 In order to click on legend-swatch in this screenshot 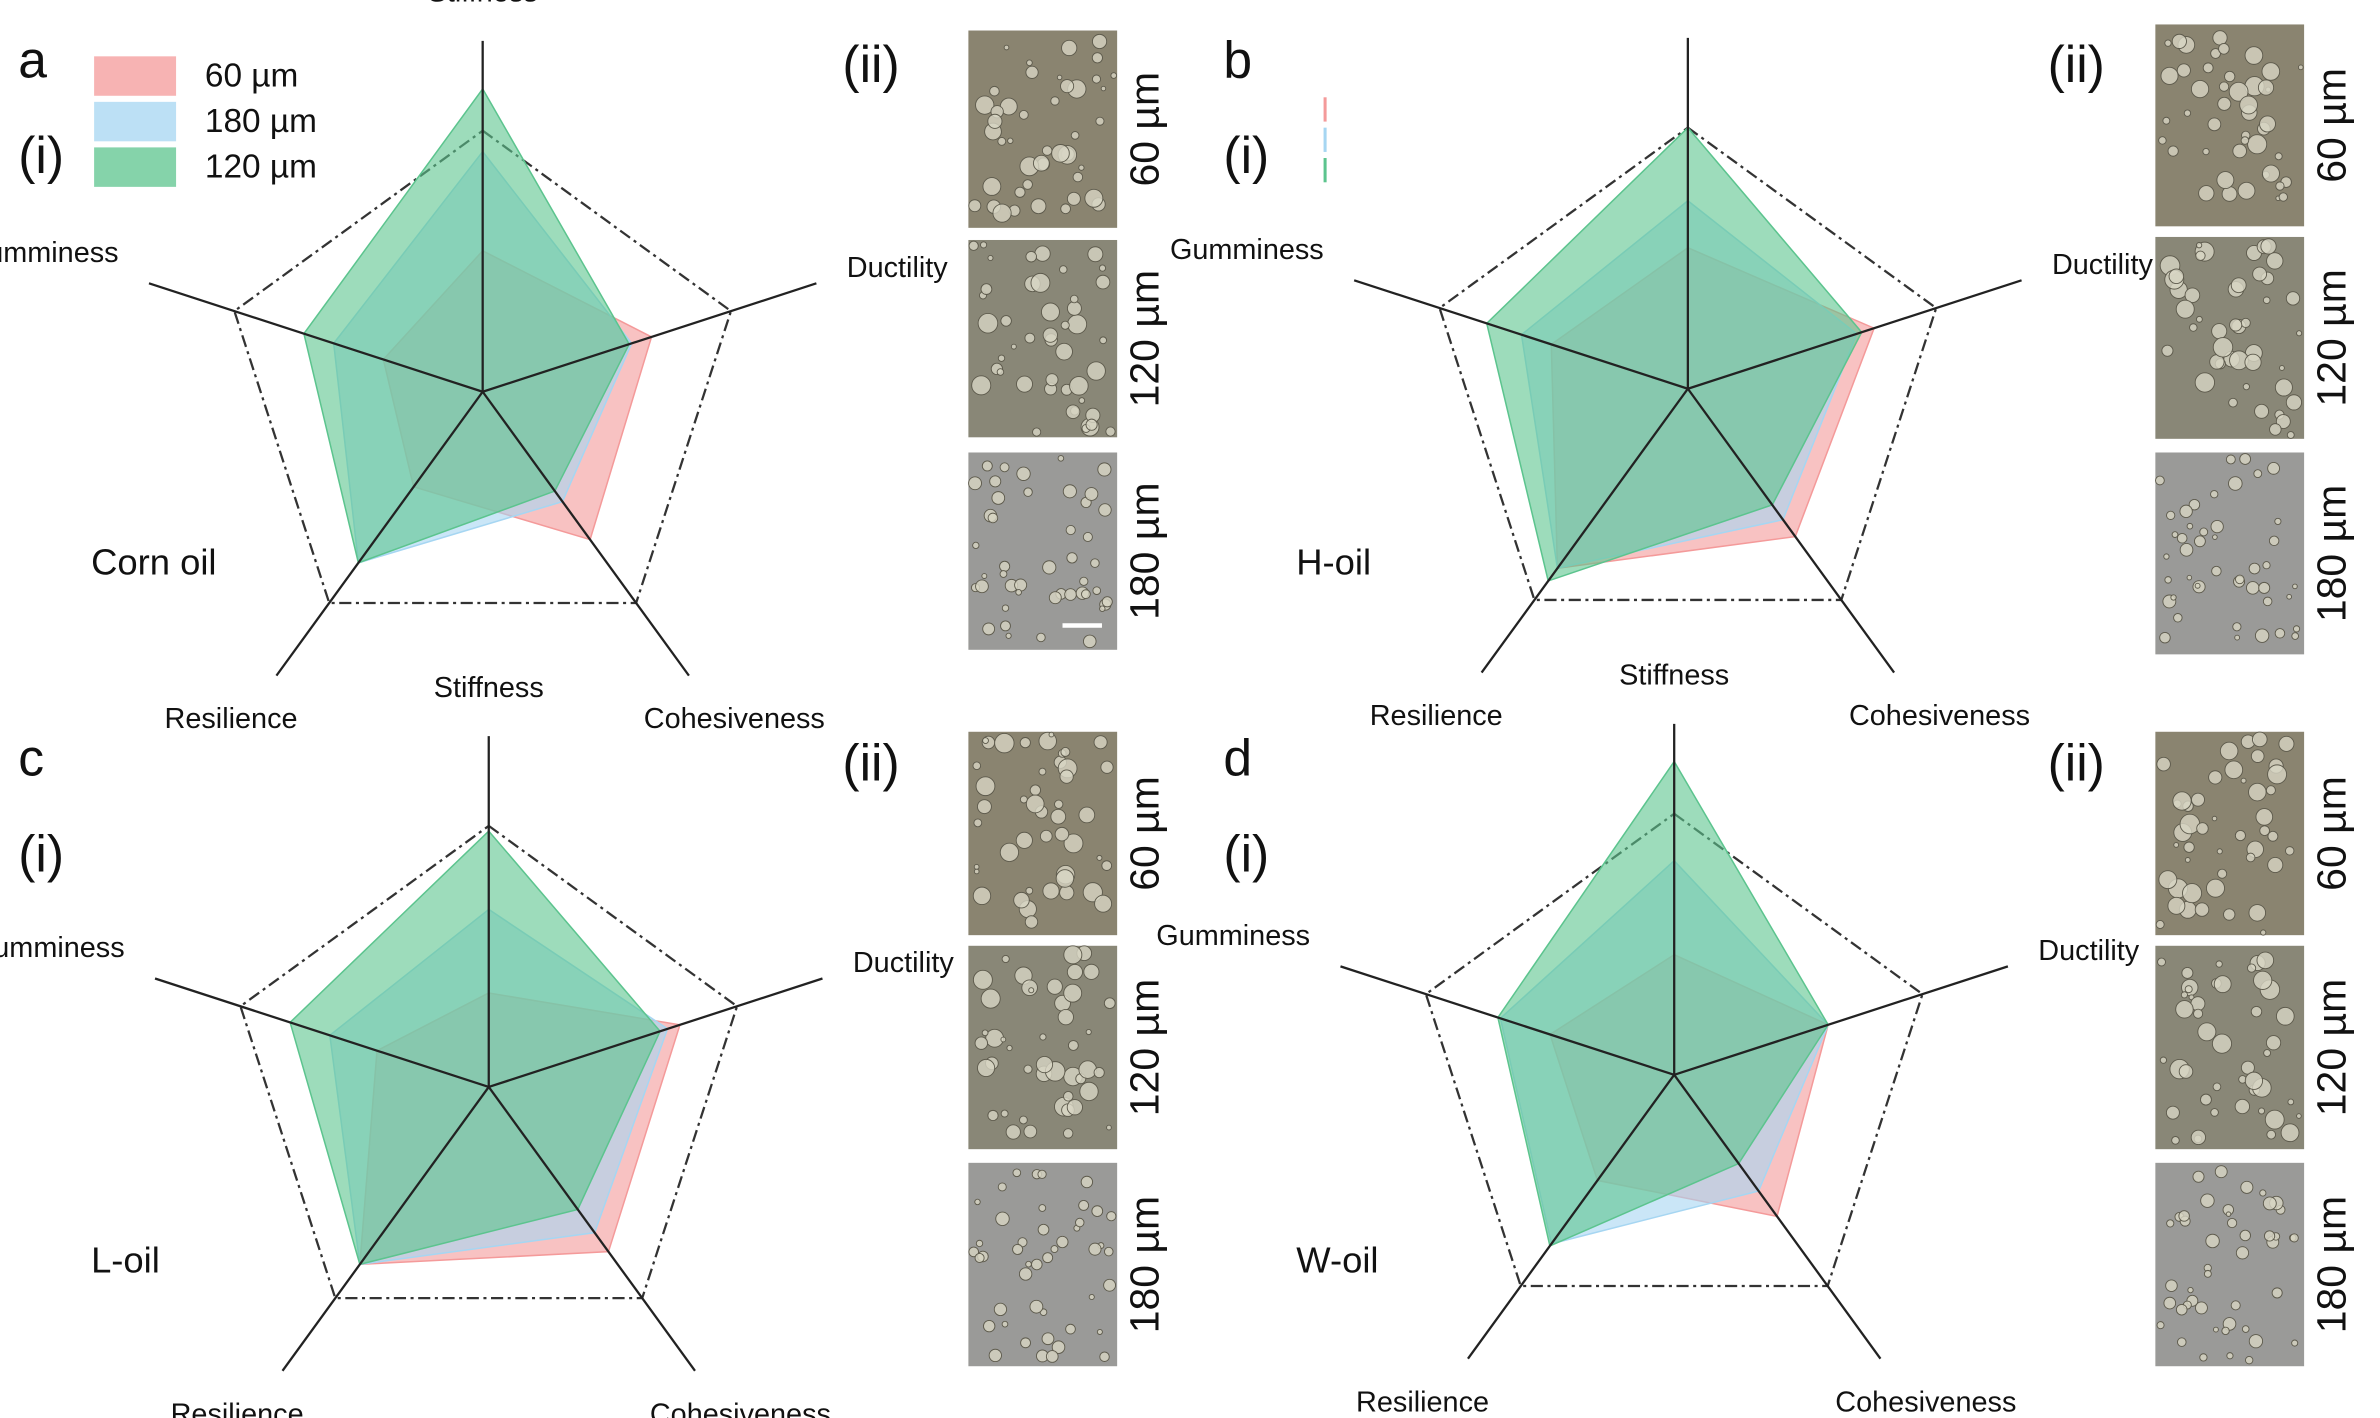, I will do `click(1325, 170)`.